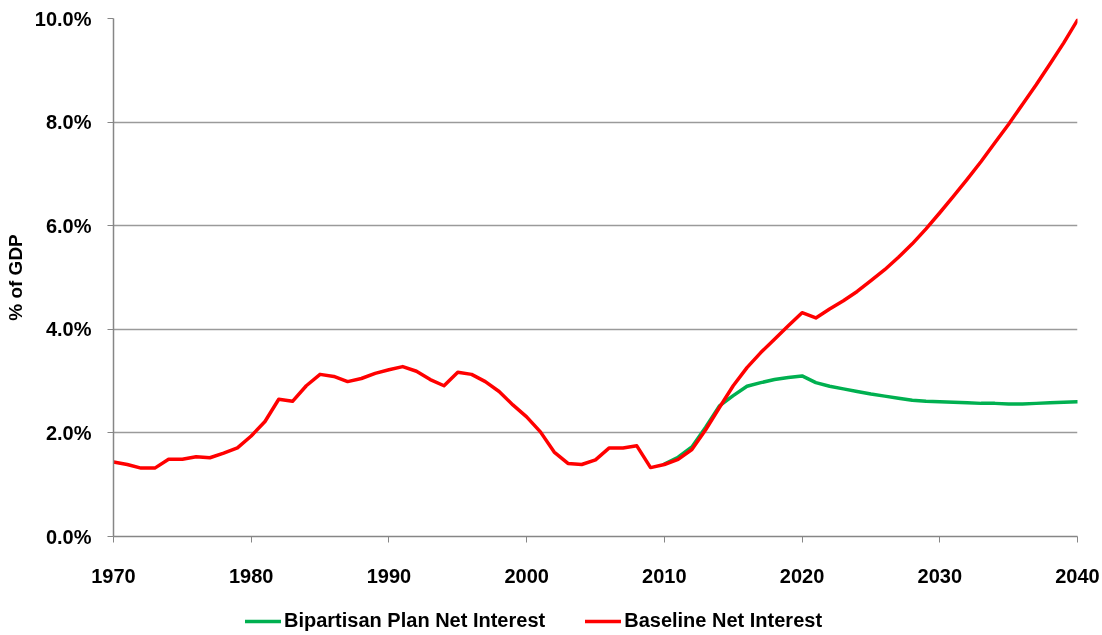  Describe the element at coordinates (664, 575) in the screenshot. I see `x-tick-label: 2010` at that location.